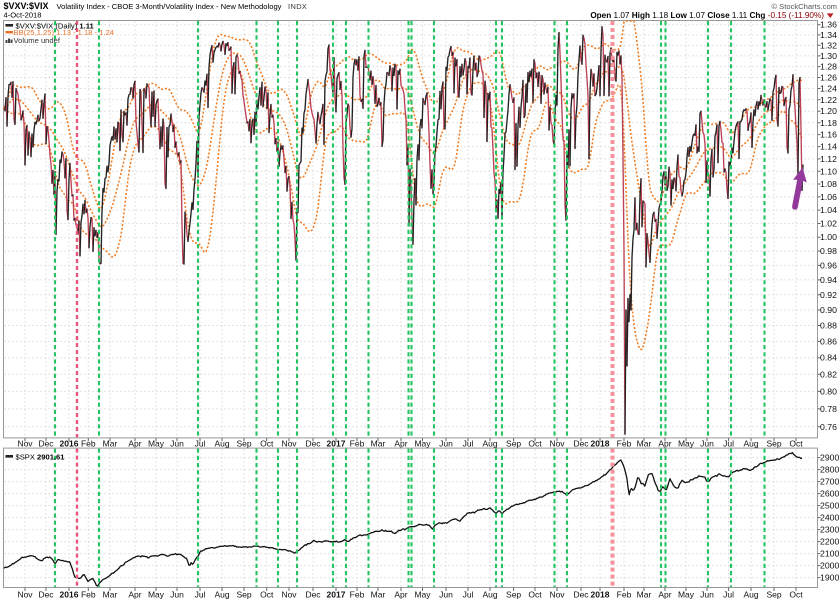  What do you see at coordinates (829, 506) in the screenshot?
I see `svg-text: 2500` at bounding box center [829, 506].